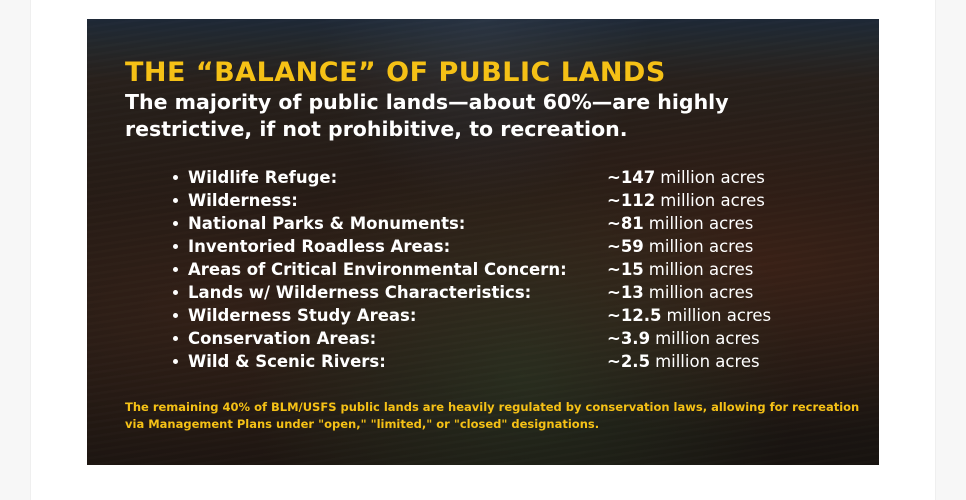 The width and height of the screenshot is (966, 500). I want to click on category-acreage: ~12.5 million acres, so click(689, 315).